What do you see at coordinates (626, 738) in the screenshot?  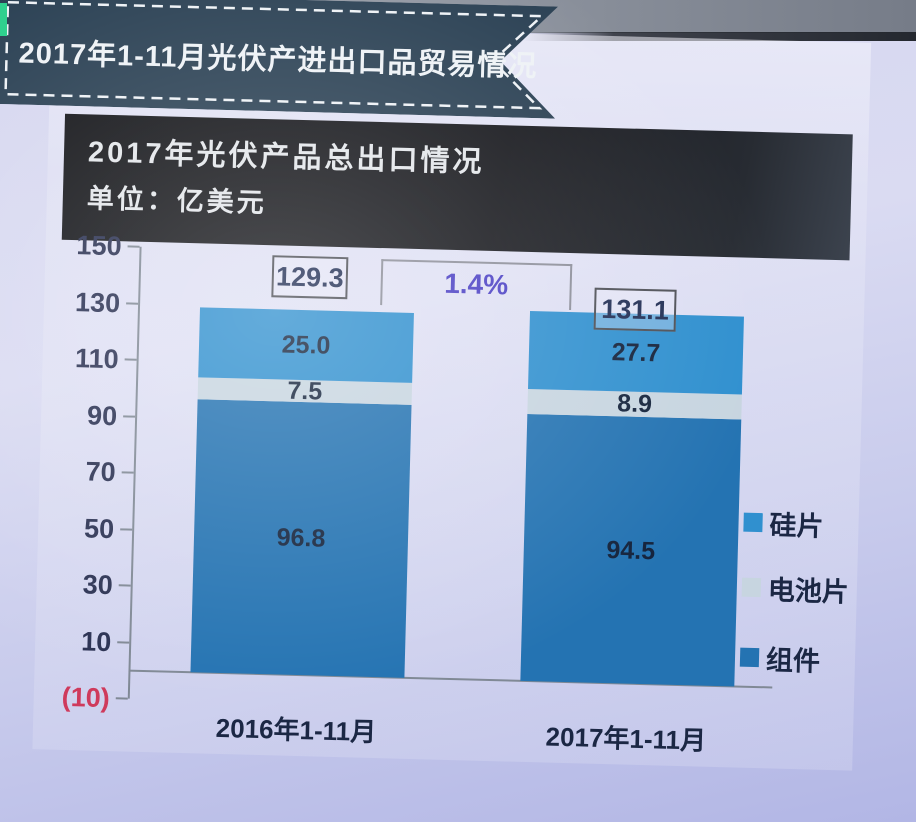 I see `category-label: 2017年1-11月` at bounding box center [626, 738].